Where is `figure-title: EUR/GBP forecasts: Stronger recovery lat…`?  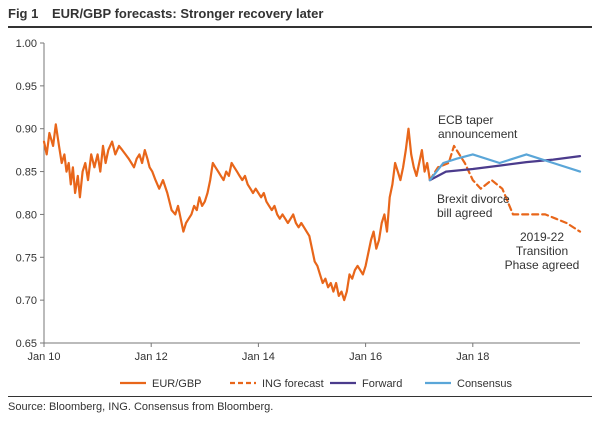
figure-title: EUR/GBP forecasts: Stronger recovery lat… is located at coordinates (188, 13).